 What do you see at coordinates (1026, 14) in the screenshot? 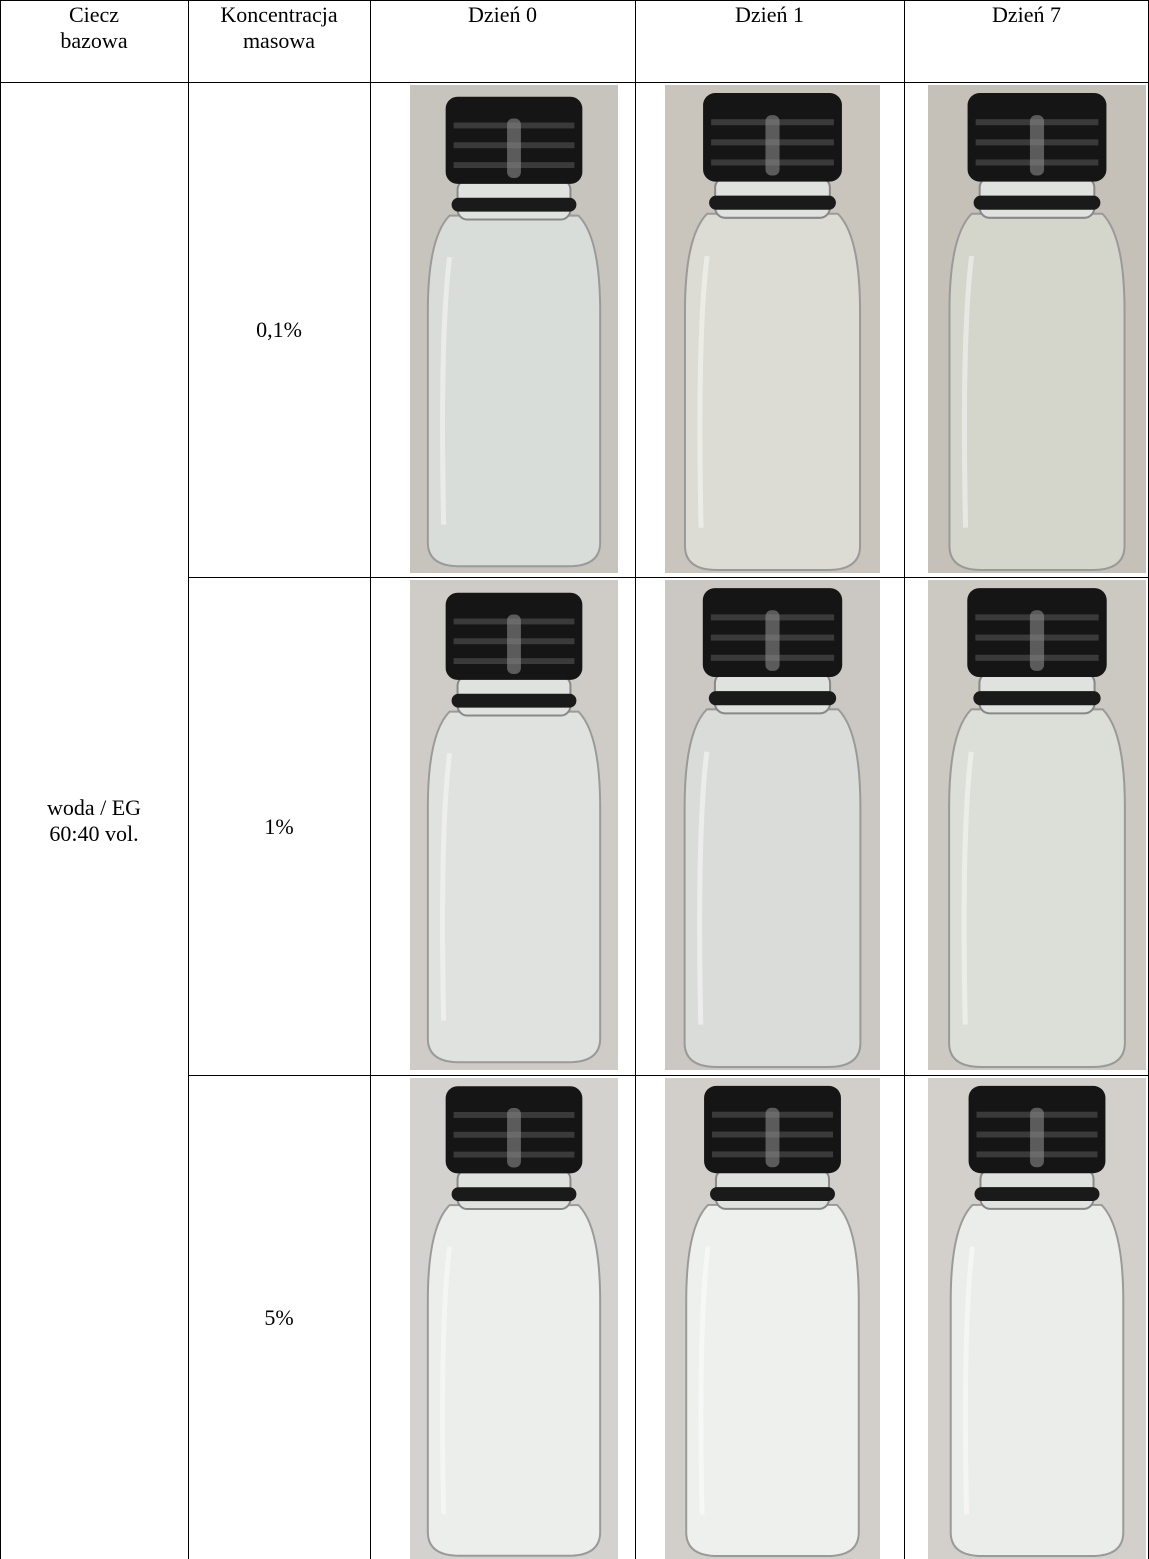
I see `header-cell: Dzień 7` at bounding box center [1026, 14].